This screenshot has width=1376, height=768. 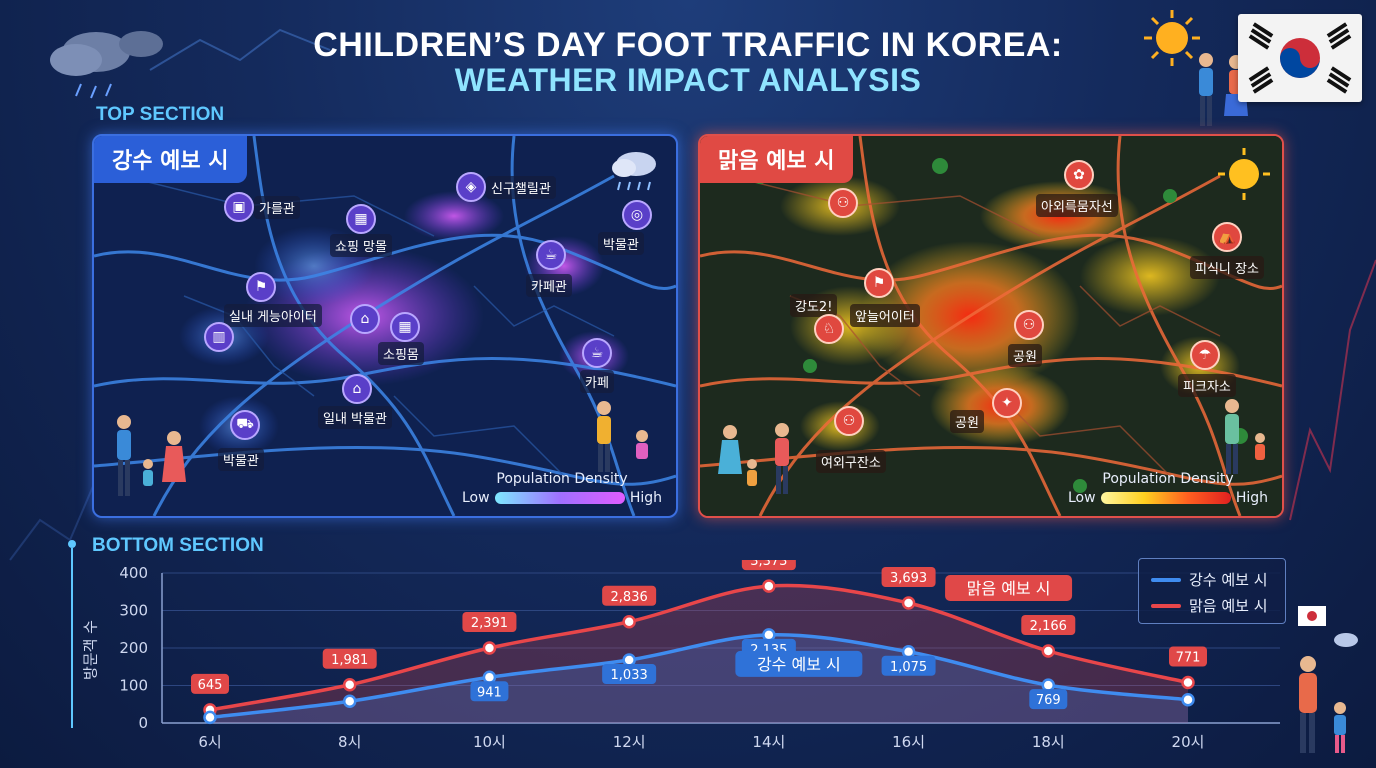 I want to click on bottom-section-label: BOTTOM SECTION, so click(x=178, y=545).